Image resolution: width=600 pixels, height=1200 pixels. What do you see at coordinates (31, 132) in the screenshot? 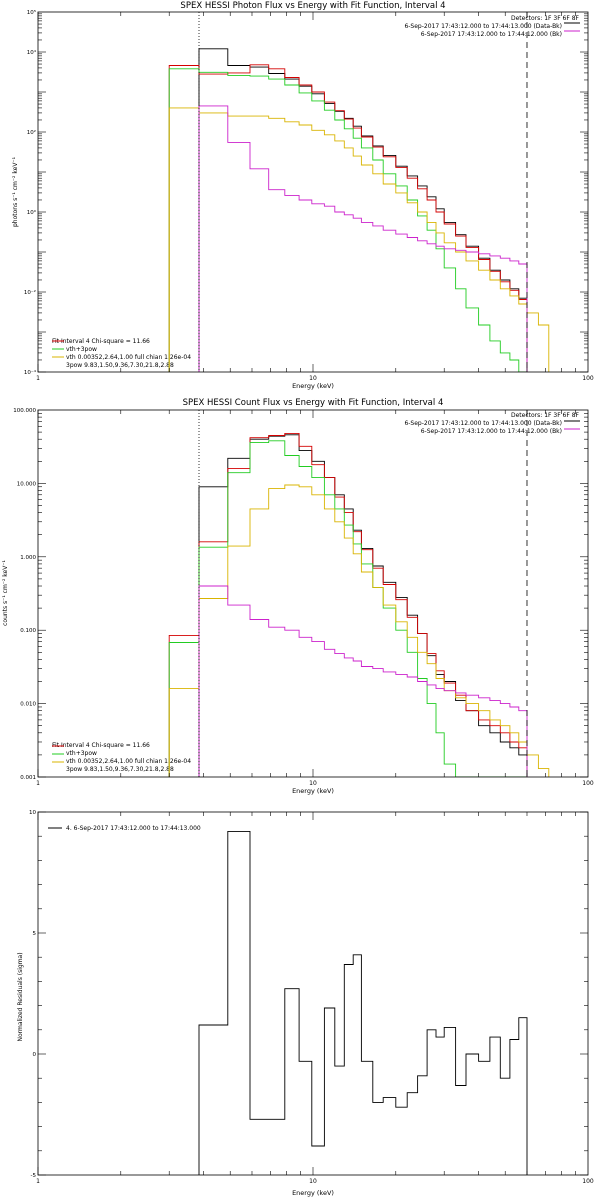
I see `ytick-label-0-3: 10²` at bounding box center [31, 132].